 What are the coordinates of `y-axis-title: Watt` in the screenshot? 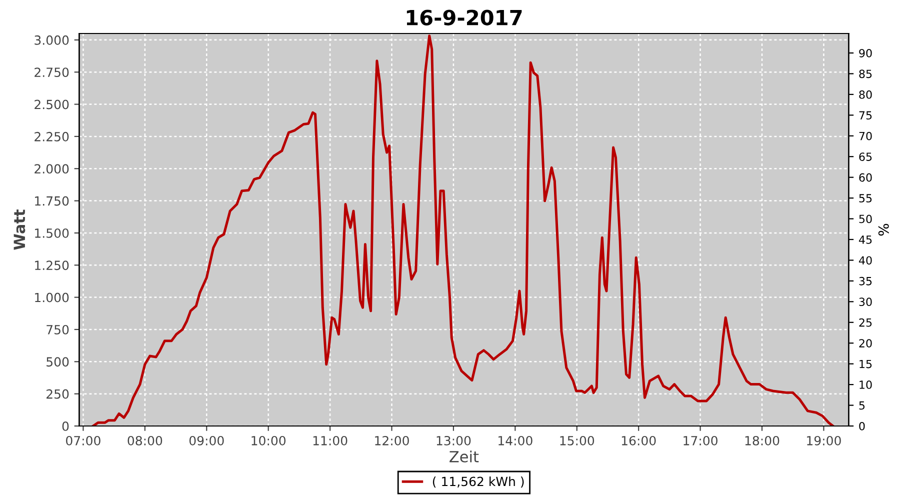 It's located at (20, 229).